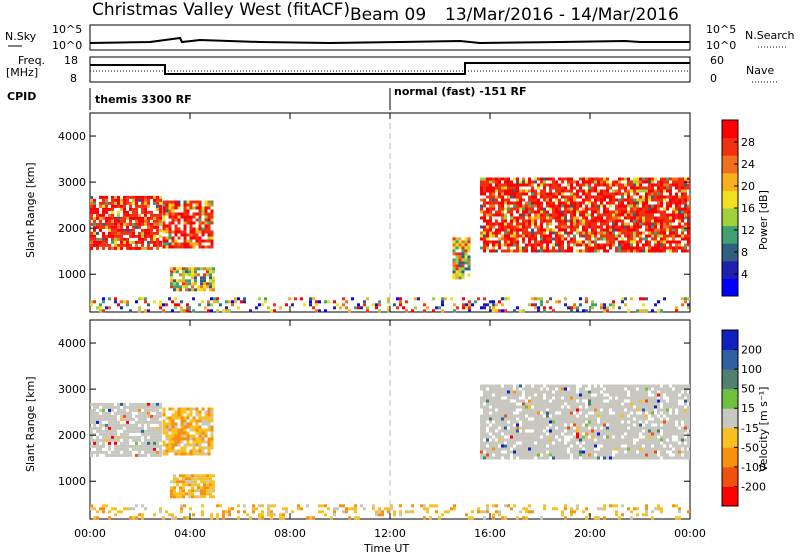 The height and width of the screenshot is (554, 800). What do you see at coordinates (717, 60) in the screenshot?
I see `nave-tick-top: 60` at bounding box center [717, 60].